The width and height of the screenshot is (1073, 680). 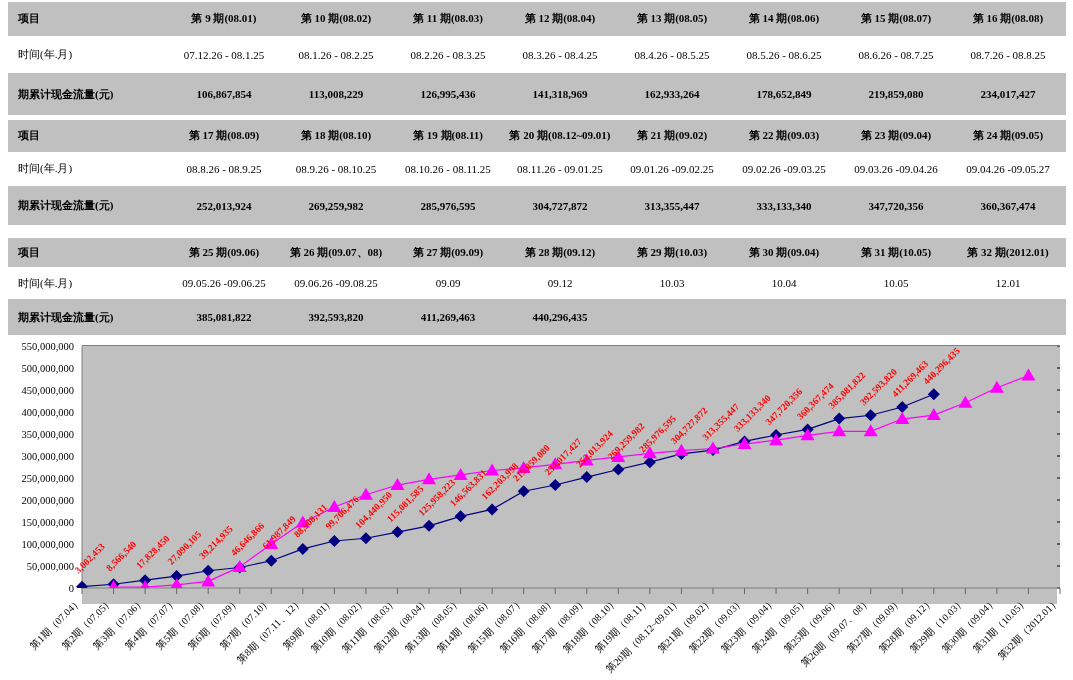 I want to click on text: 08.10.26 - 08.11.25, so click(x=448, y=168).